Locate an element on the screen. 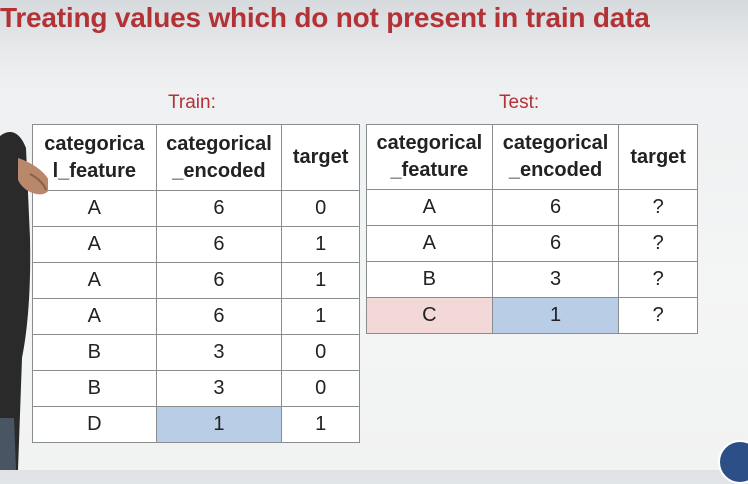 The width and height of the screenshot is (748, 484). table-row: B 3 ? is located at coordinates (532, 279).